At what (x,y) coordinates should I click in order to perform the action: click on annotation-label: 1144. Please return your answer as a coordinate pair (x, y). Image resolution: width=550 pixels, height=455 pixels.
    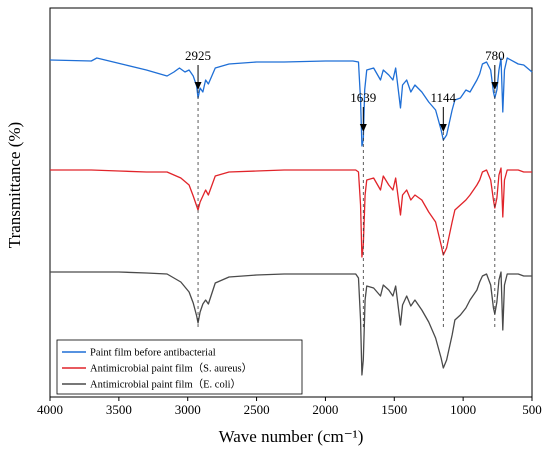
    Looking at the image, I should click on (444, 97).